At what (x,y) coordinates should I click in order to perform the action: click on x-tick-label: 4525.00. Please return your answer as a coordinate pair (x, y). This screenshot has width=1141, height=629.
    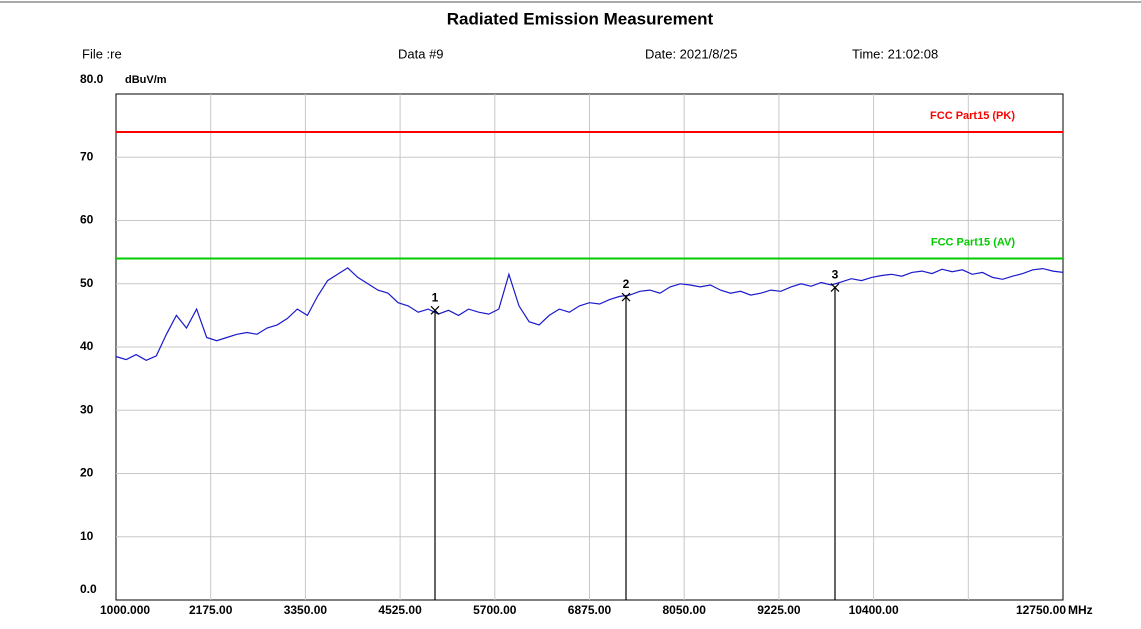
    Looking at the image, I should click on (400, 610).